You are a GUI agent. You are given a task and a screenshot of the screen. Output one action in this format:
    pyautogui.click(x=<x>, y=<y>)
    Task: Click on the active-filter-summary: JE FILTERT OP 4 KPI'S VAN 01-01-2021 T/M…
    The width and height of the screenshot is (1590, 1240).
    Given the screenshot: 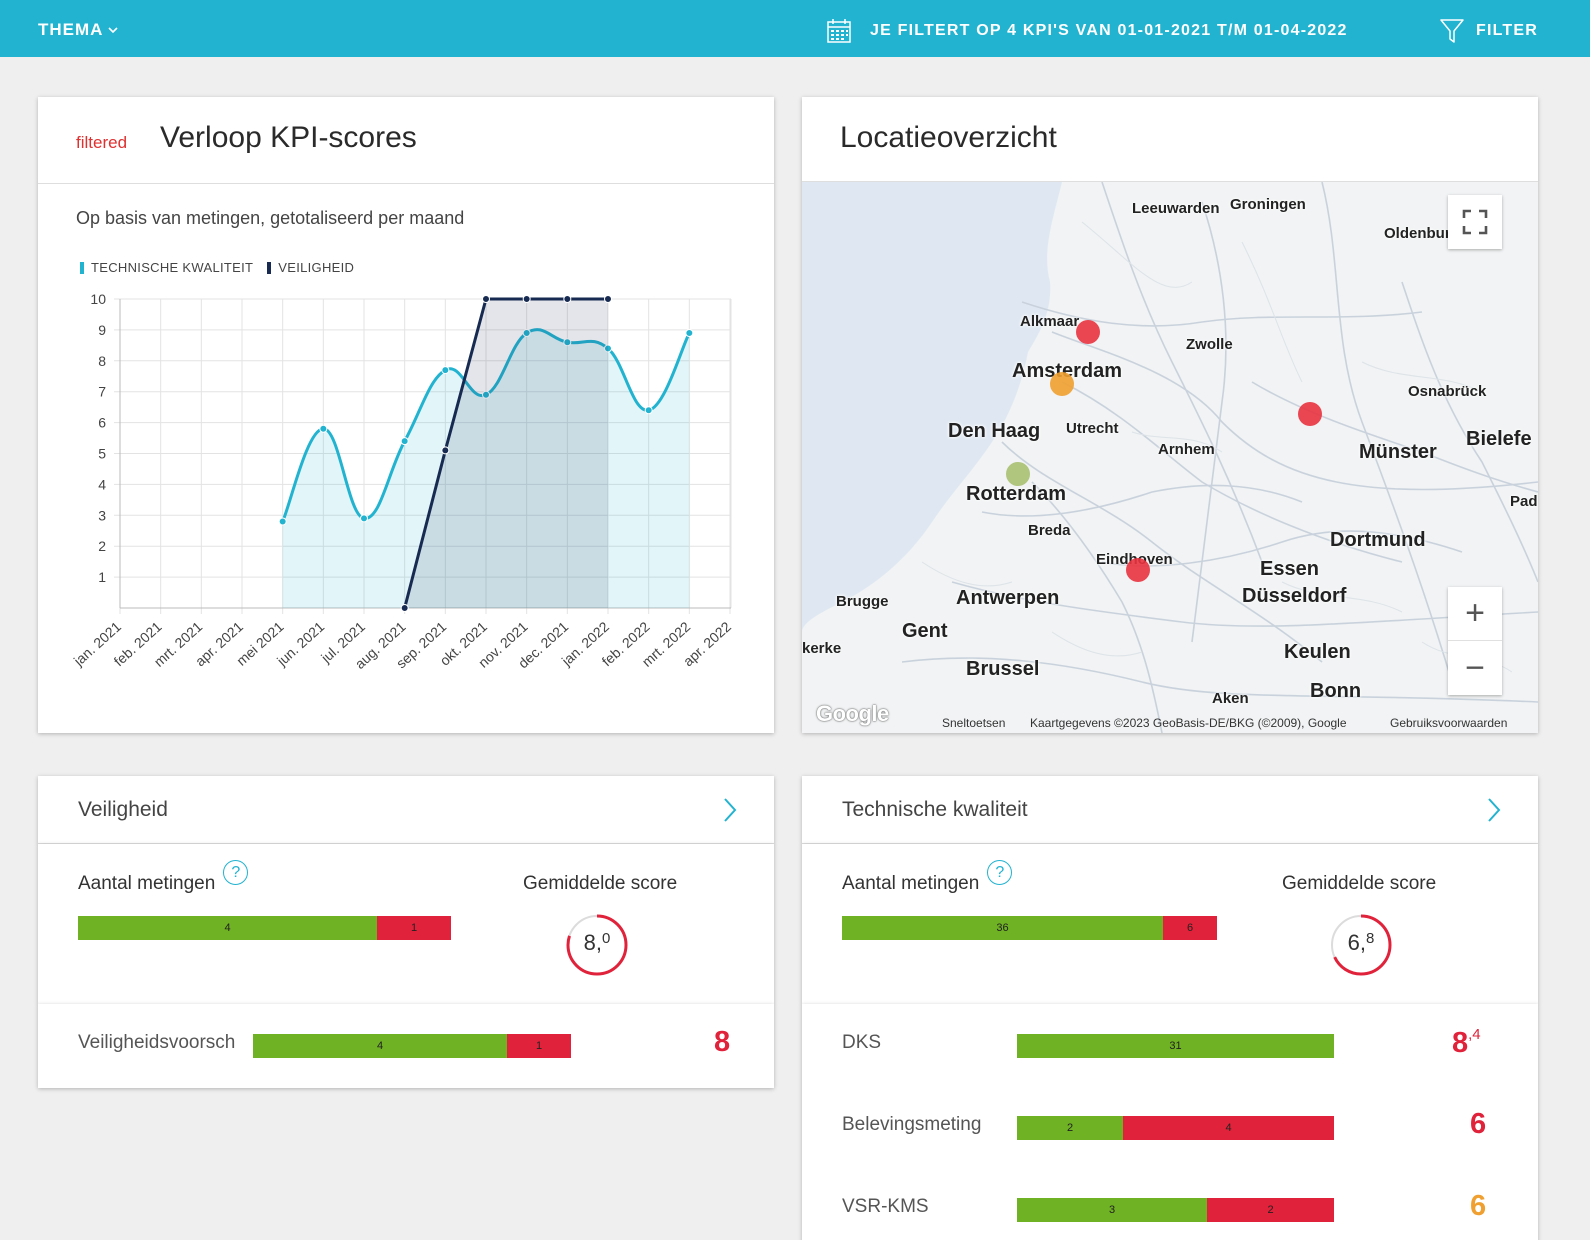 What is the action you would take?
    pyautogui.click(x=1087, y=31)
    